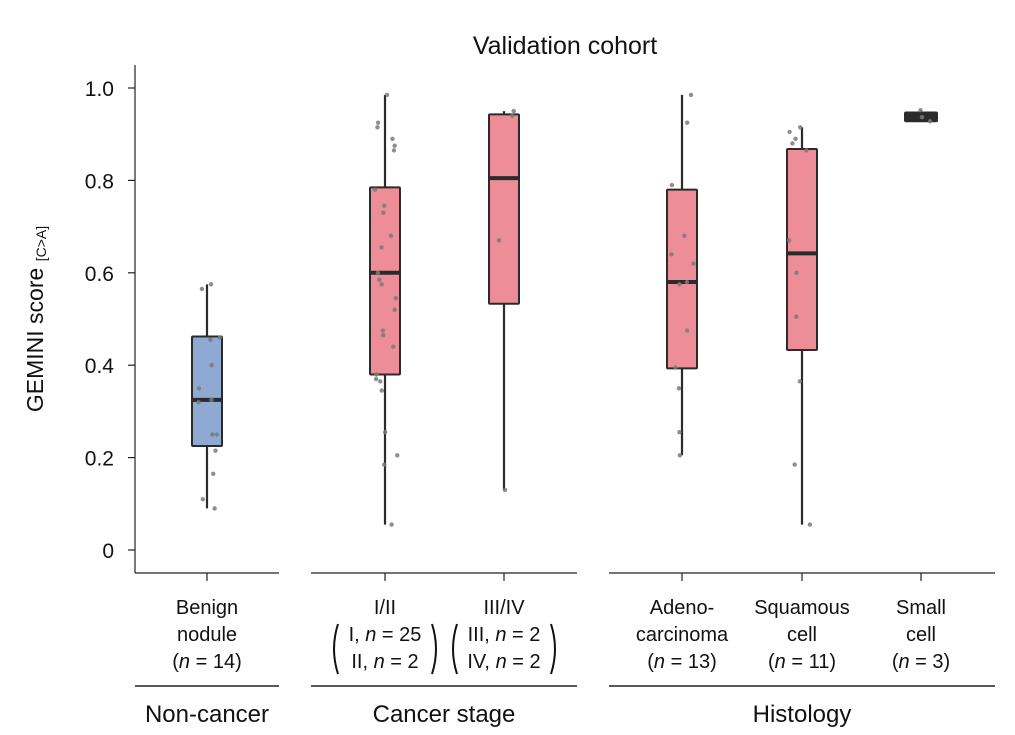 This screenshot has width=1015, height=735. I want to click on category-label-part: I,, so click(357, 635).